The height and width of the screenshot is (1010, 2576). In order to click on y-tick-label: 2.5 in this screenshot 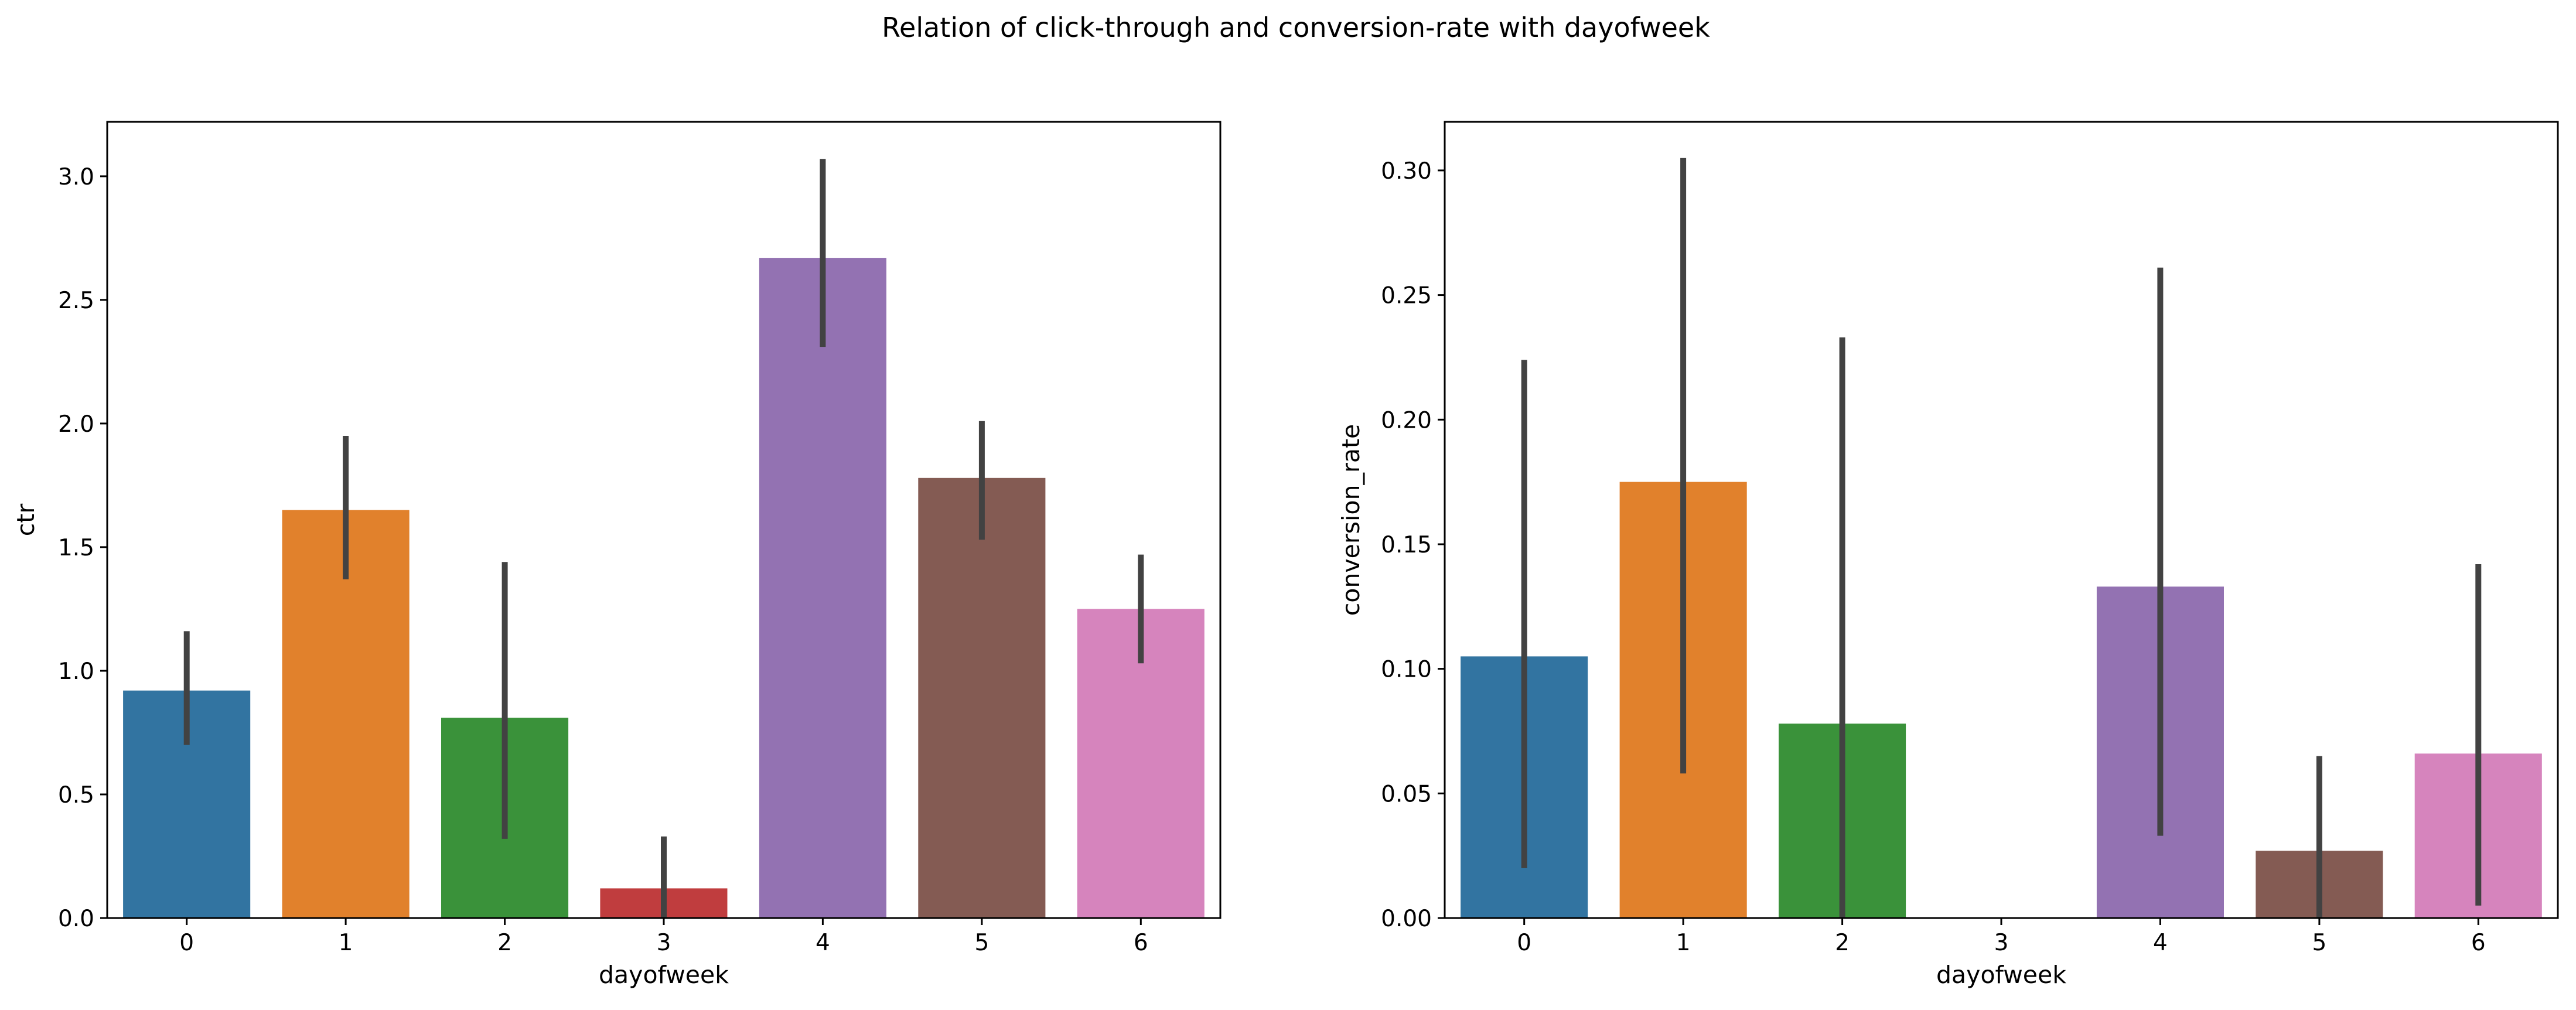, I will do `click(76, 301)`.